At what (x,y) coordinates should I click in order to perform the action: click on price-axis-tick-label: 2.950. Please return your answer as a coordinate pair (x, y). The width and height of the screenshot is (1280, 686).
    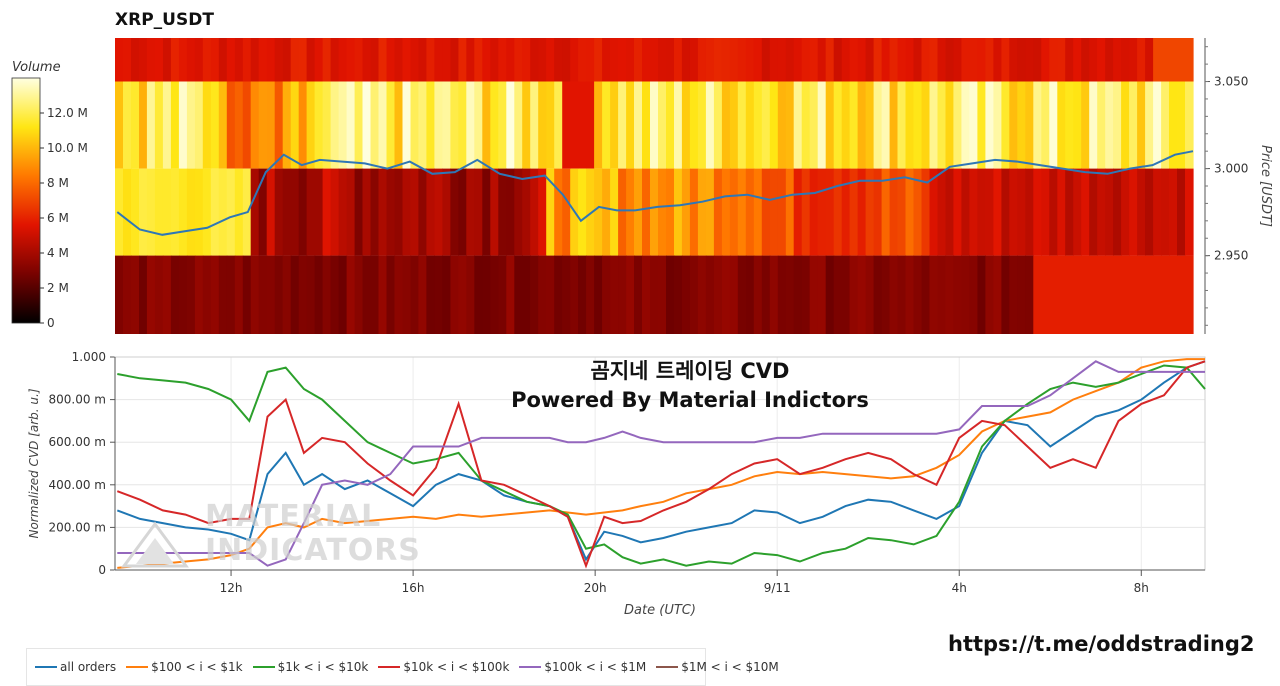
    Looking at the image, I should click on (1231, 256).